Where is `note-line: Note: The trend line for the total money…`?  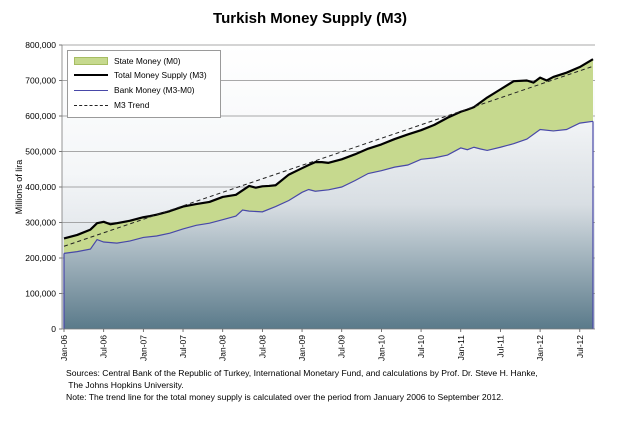
note-line: Note: The trend line for the total money… is located at coordinates (285, 397).